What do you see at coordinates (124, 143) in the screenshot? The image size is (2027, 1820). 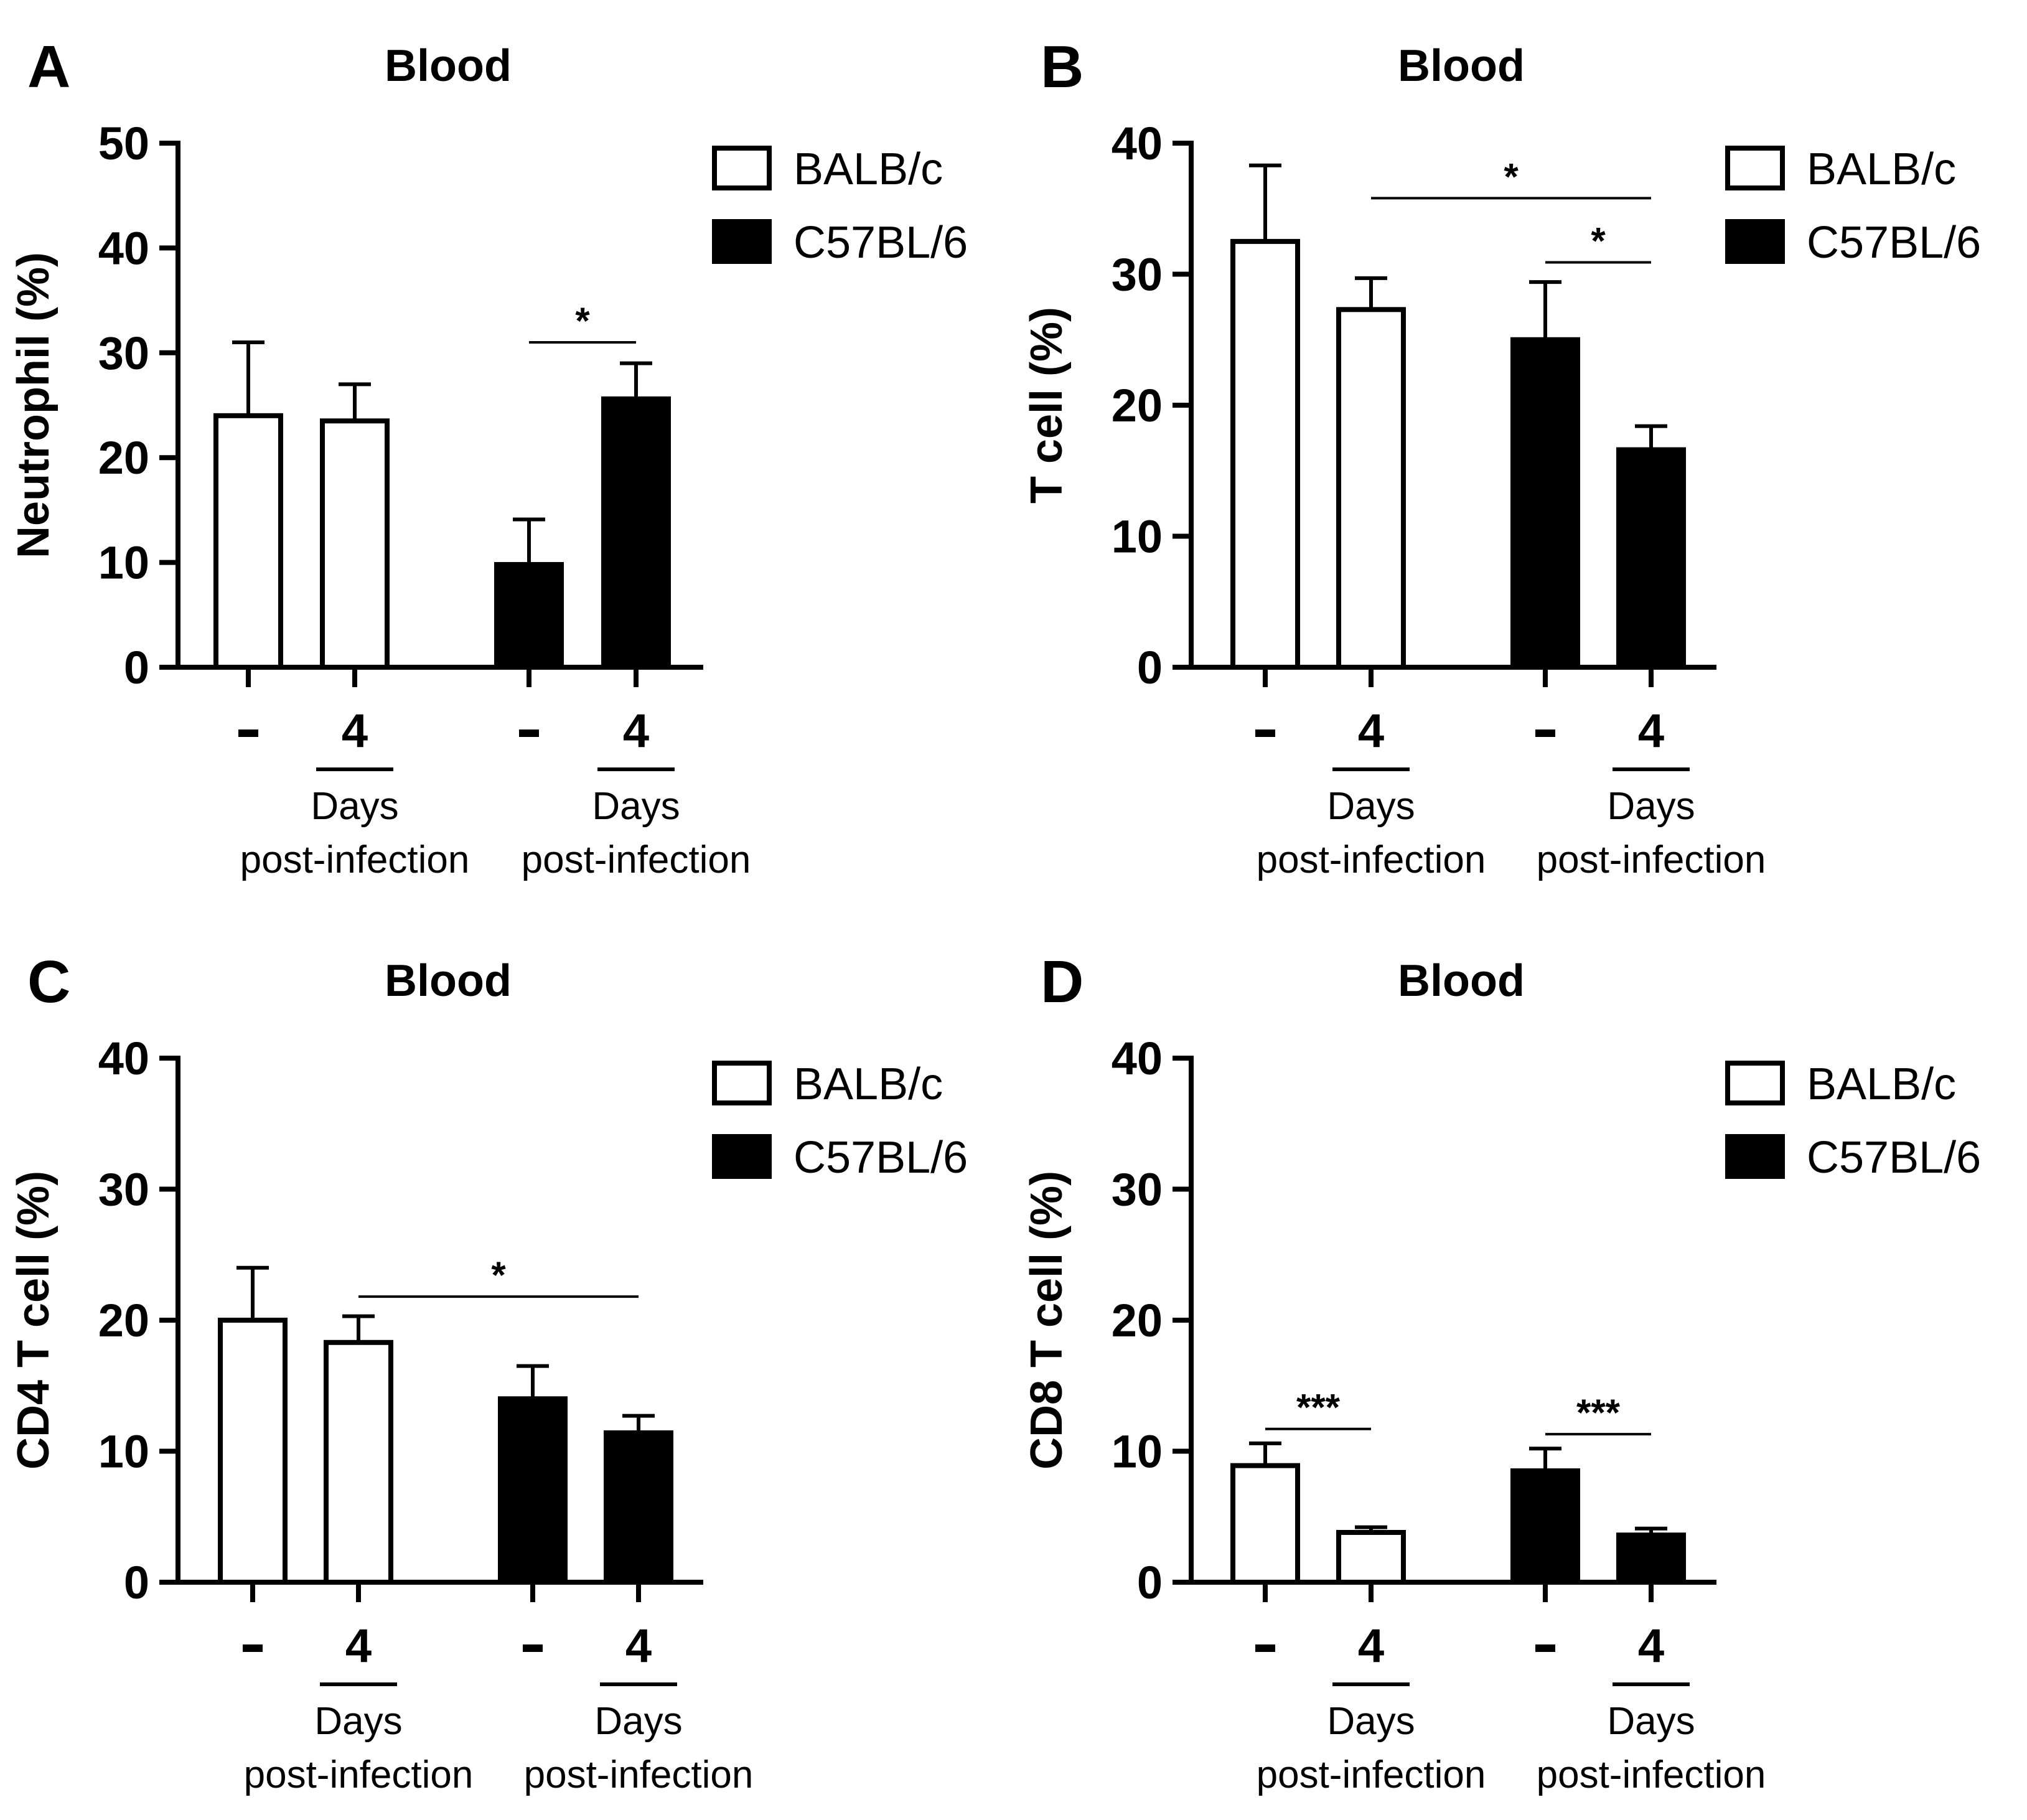 I see `y-tick-label: 50` at bounding box center [124, 143].